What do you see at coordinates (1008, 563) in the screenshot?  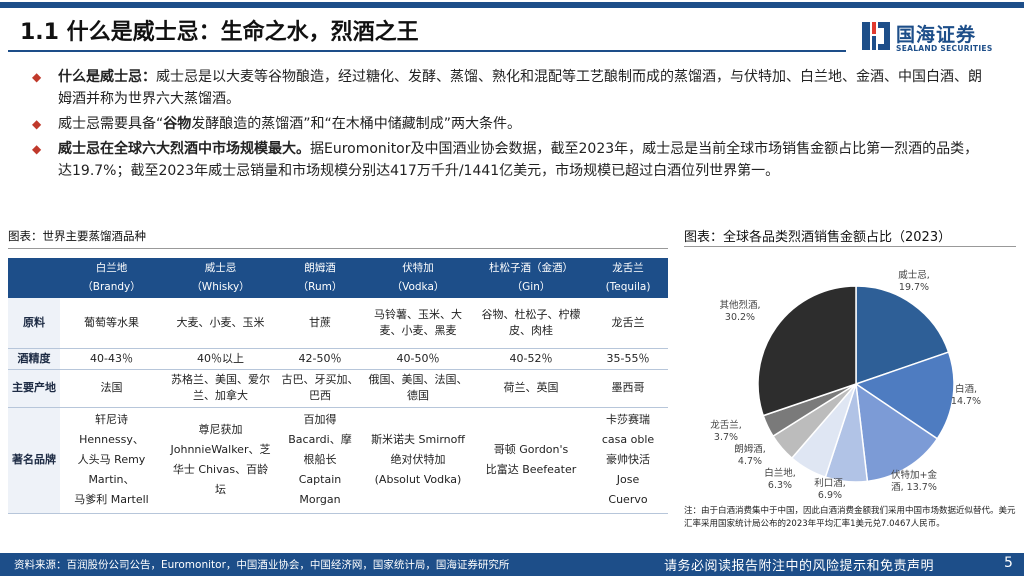 I see `page-number: 5` at bounding box center [1008, 563].